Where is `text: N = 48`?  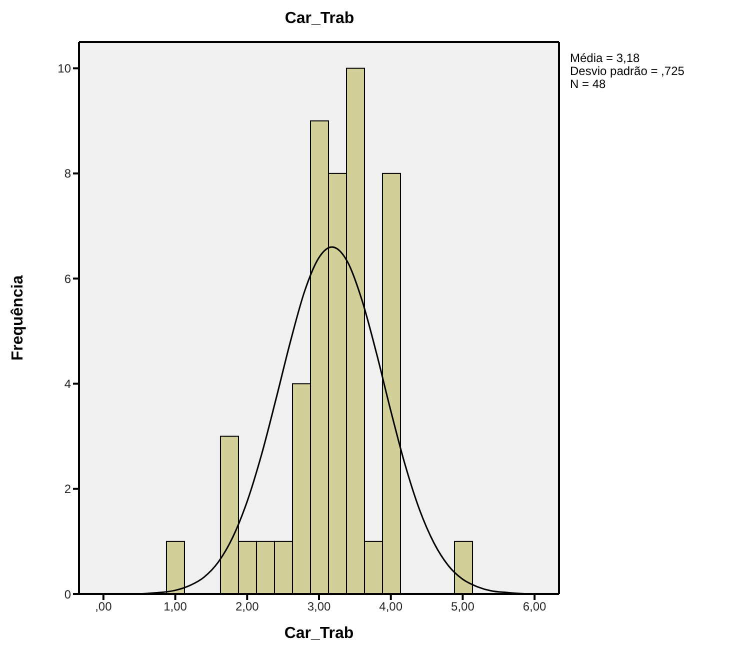
text: N = 48 is located at coordinates (588, 84).